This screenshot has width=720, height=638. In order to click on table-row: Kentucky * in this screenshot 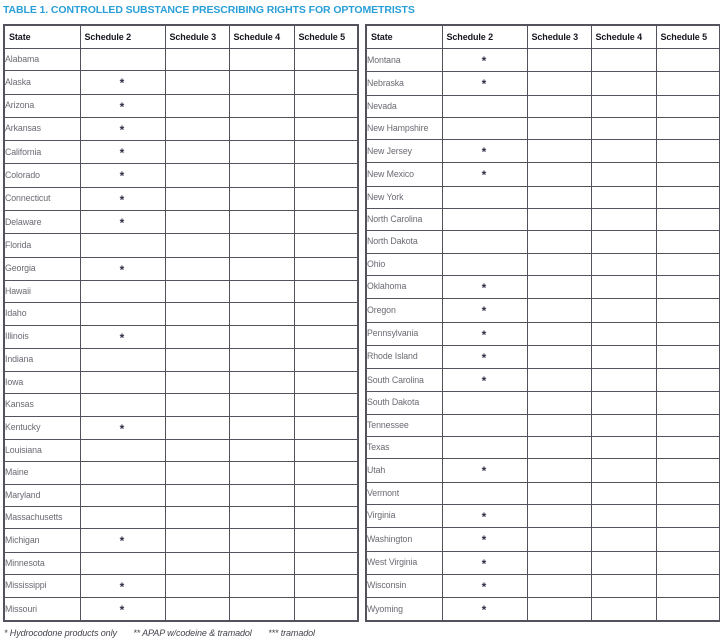, I will do `click(181, 428)`.